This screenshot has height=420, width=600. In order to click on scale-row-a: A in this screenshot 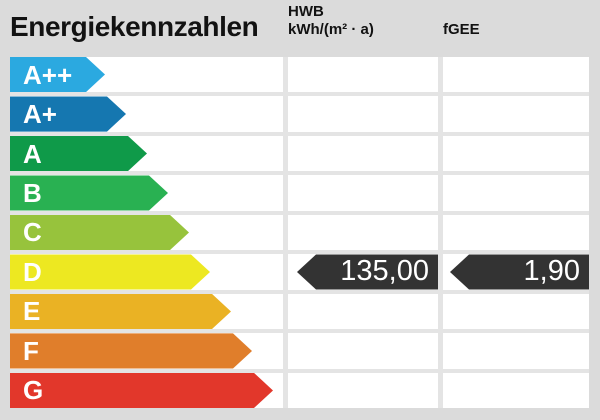, I will do `click(146, 153)`.